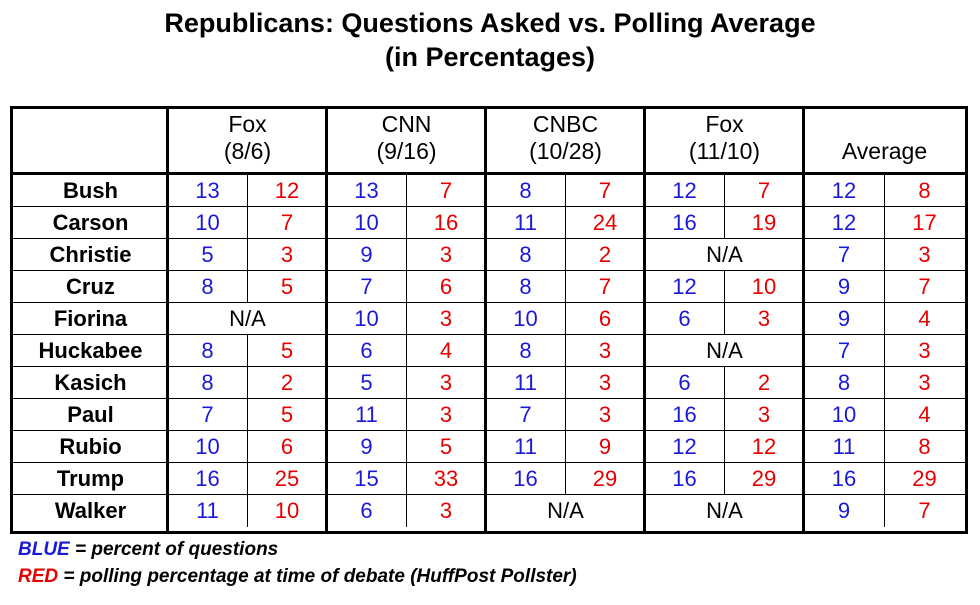 The image size is (980, 605). What do you see at coordinates (924, 222) in the screenshot?
I see `value-polling: 17` at bounding box center [924, 222].